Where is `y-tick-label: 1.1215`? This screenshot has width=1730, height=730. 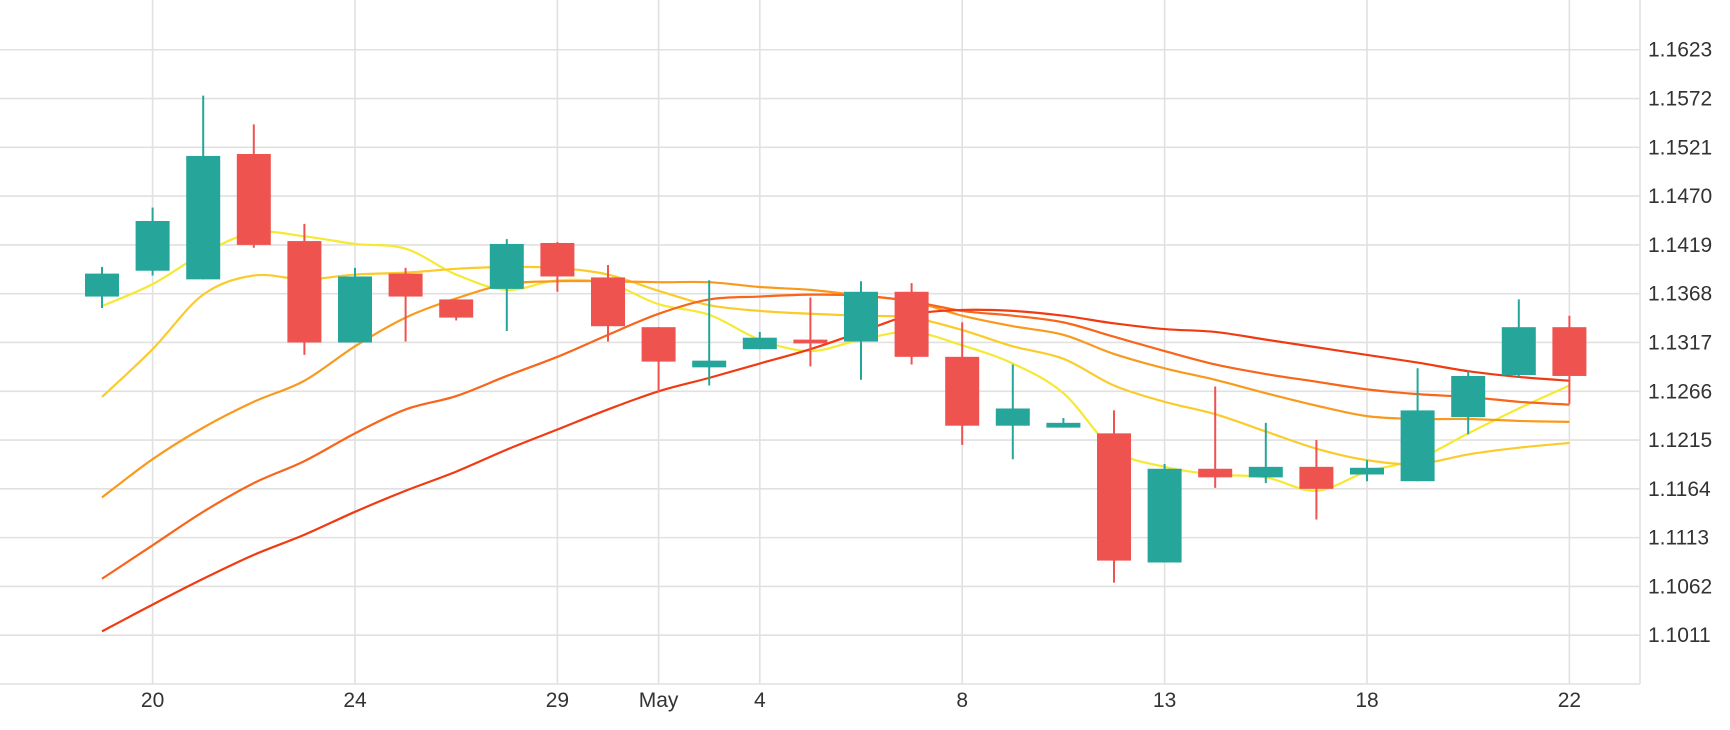
y-tick-label: 1.1215 is located at coordinates (1680, 440).